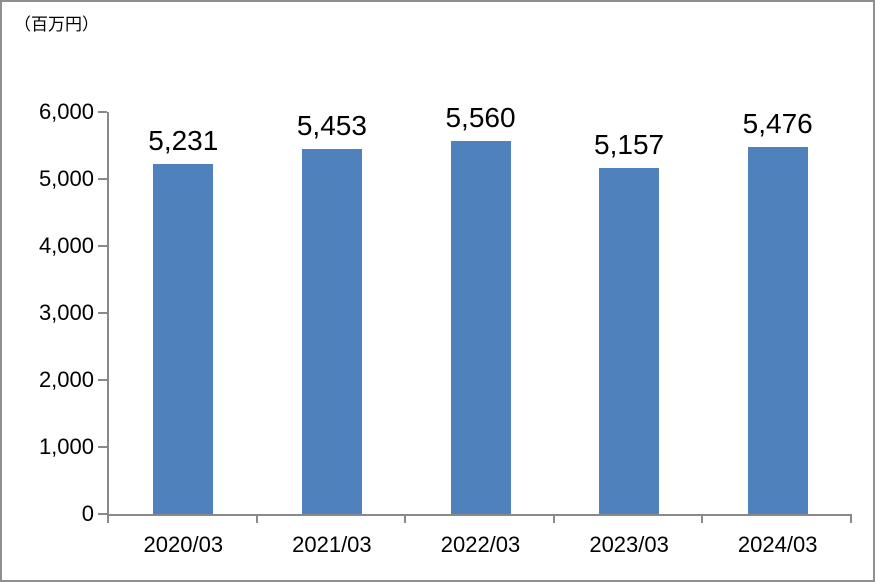  What do you see at coordinates (332, 544) in the screenshot?
I see `x-tick-label: 2021/03` at bounding box center [332, 544].